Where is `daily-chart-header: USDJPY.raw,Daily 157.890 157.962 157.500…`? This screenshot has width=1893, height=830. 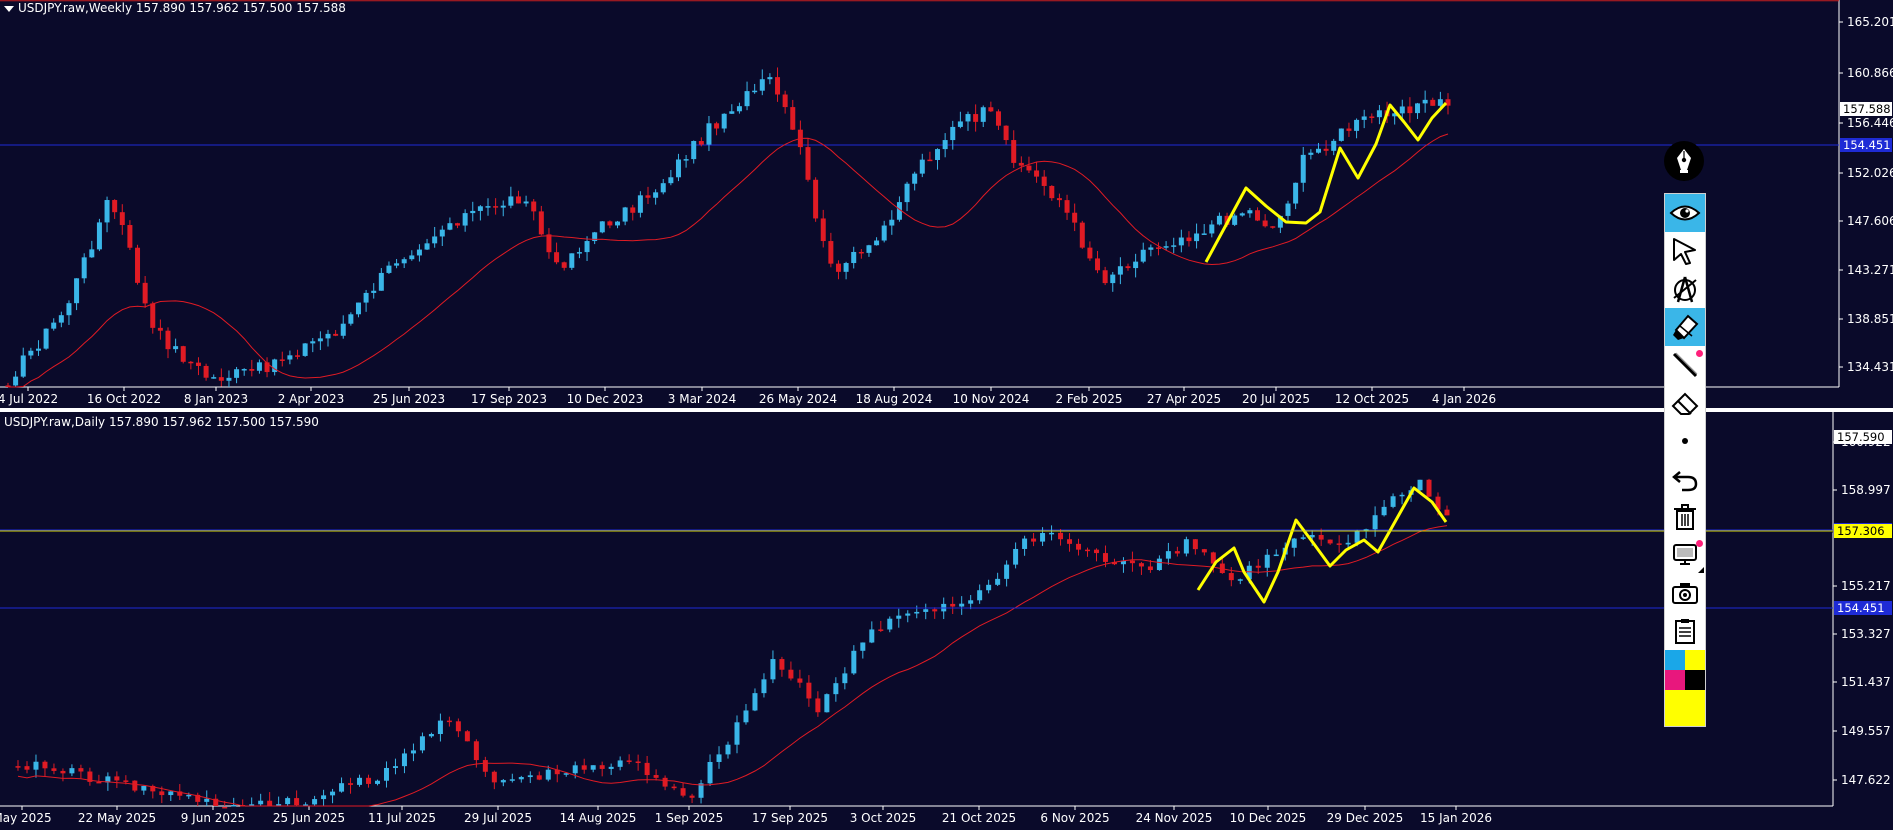 daily-chart-header: USDJPY.raw,Daily 157.890 157.962 157.500… is located at coordinates (161, 422).